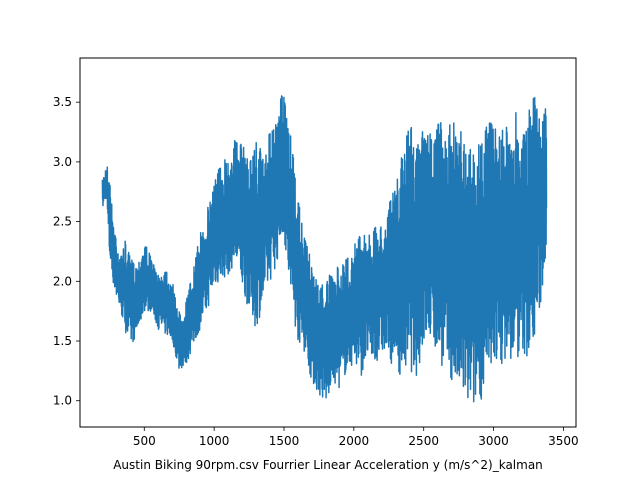 This screenshot has height=480, width=640. Describe the element at coordinates (66, 251) in the screenshot. I see `y-axis-ticks: 1.0 1.5 2.0 2.5 3.0 3.5` at that location.